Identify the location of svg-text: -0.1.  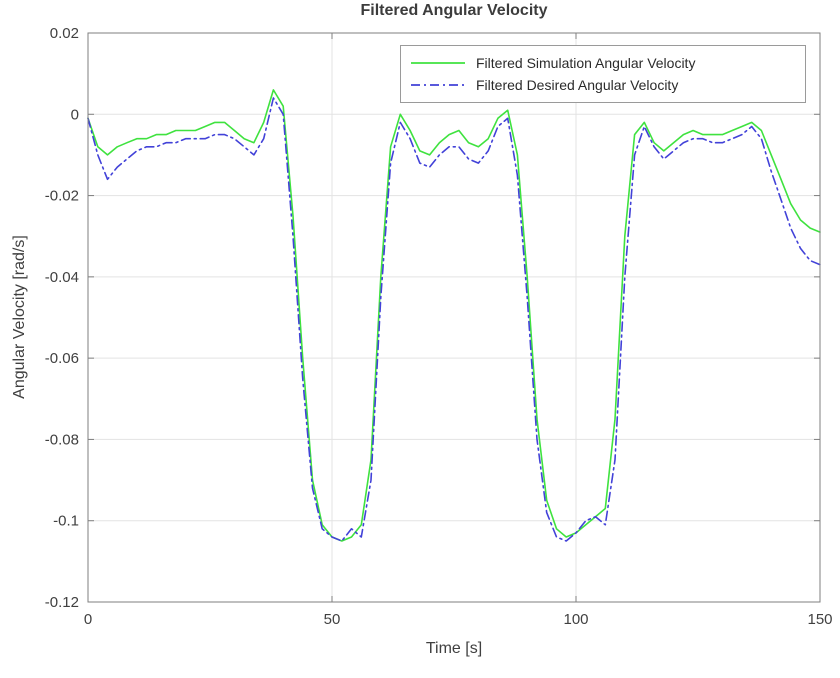
(66, 521).